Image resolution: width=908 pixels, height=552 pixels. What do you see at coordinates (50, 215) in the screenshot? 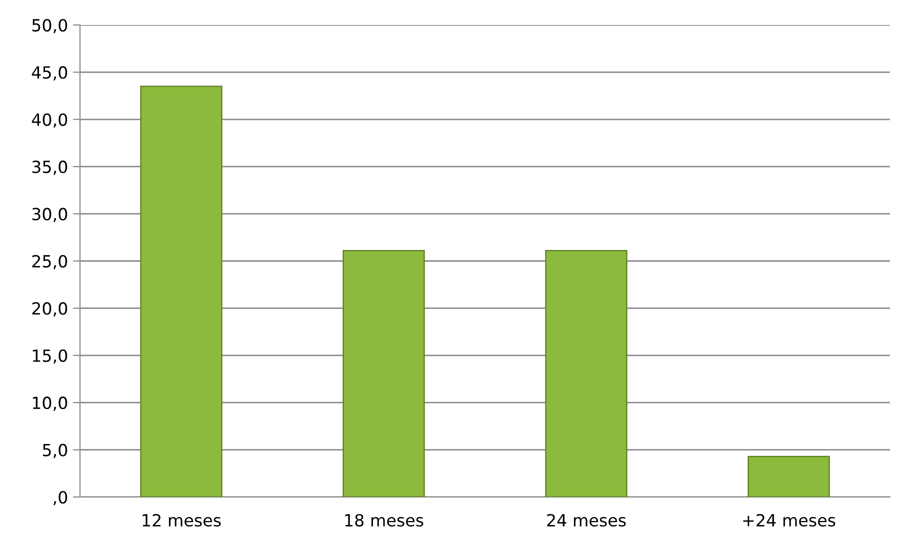
I see `y-tick-label: 30,0` at bounding box center [50, 215].